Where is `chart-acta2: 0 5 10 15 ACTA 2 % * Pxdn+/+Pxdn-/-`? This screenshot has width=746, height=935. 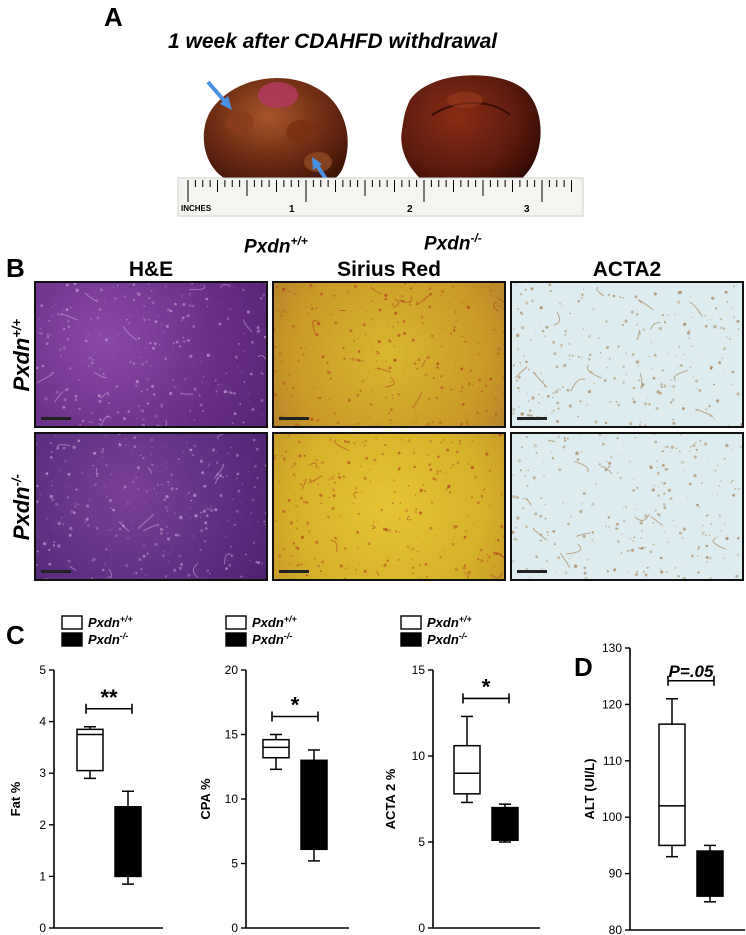 chart-acta2: 0 5 10 15 ACTA 2 % * Pxdn+/+Pxdn-/- is located at coordinates (461, 774).